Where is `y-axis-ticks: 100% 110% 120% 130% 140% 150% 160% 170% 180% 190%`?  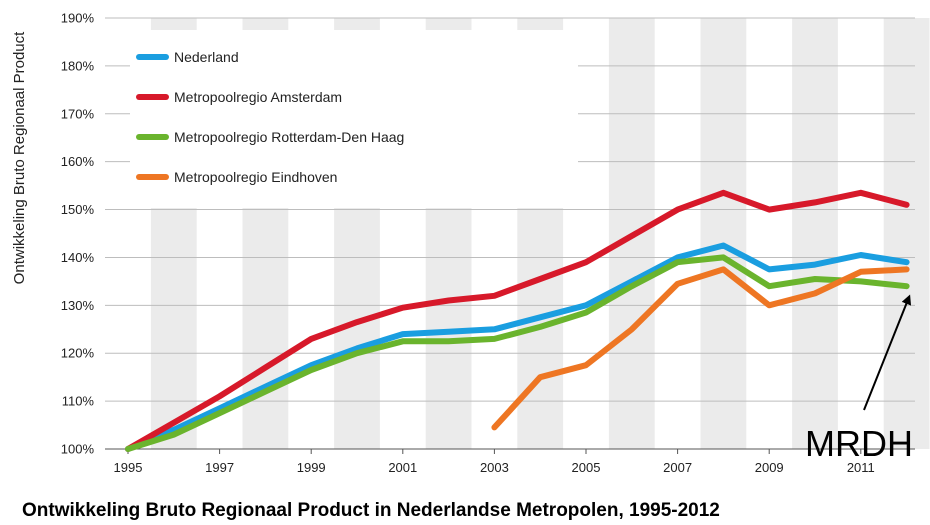
y-axis-ticks: 100% 110% 120% 130% 140% 150% 160% 170% 180% 190% is located at coordinates (78, 234).